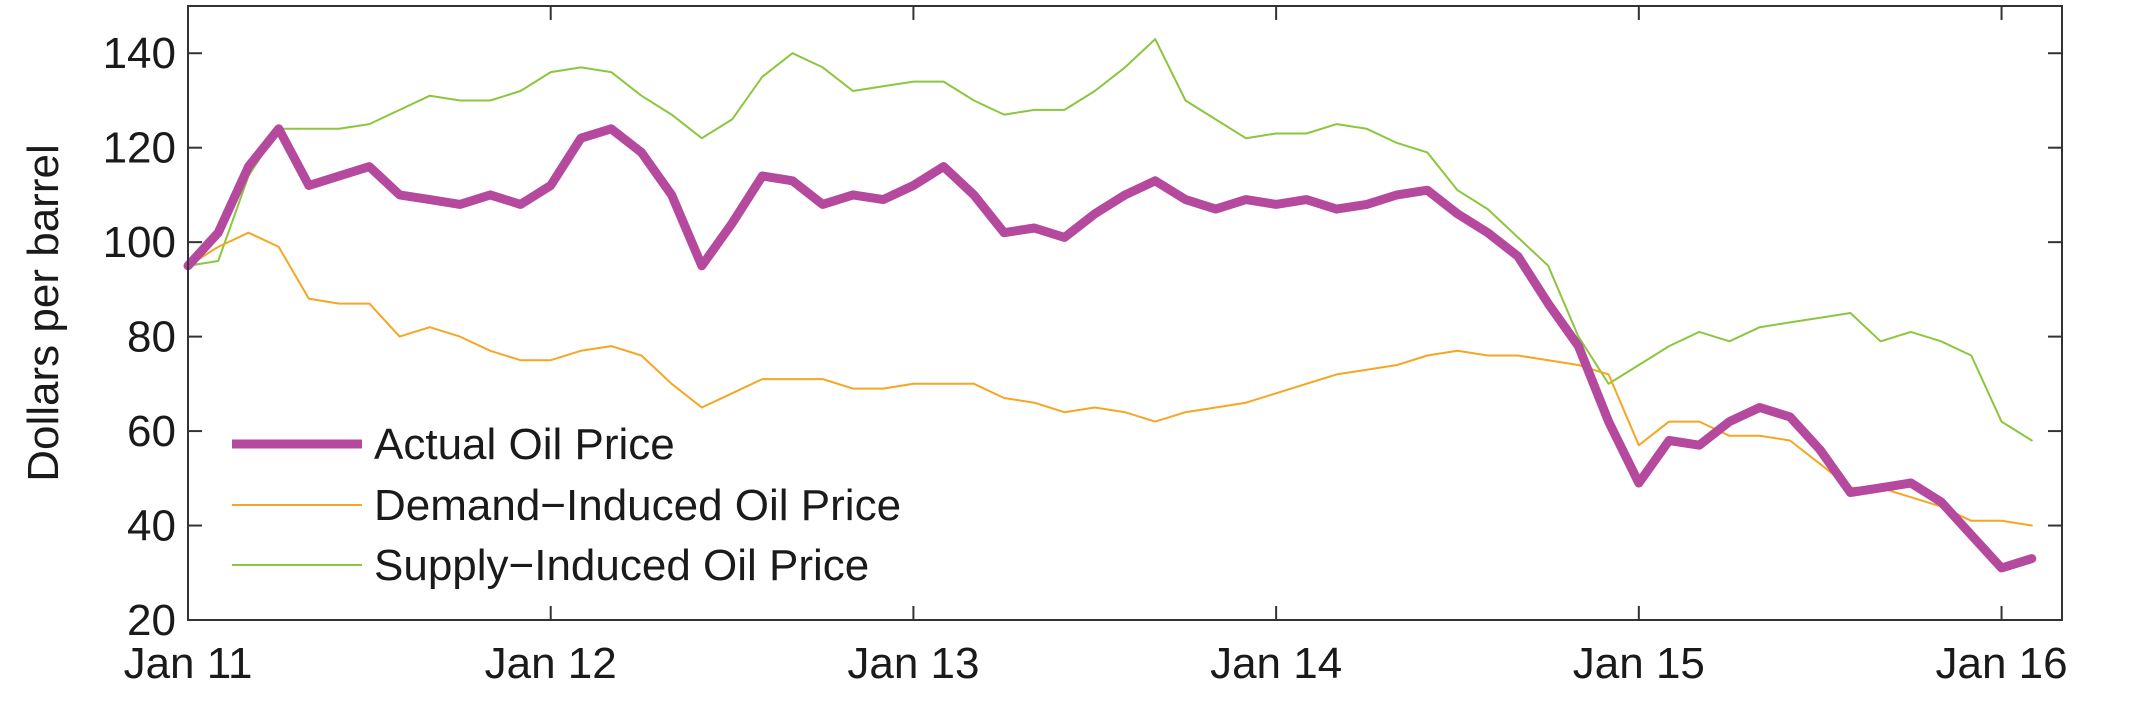 Image resolution: width=2144 pixels, height=704 pixels. I want to click on x-tick-label: Jan 14, so click(1276, 663).